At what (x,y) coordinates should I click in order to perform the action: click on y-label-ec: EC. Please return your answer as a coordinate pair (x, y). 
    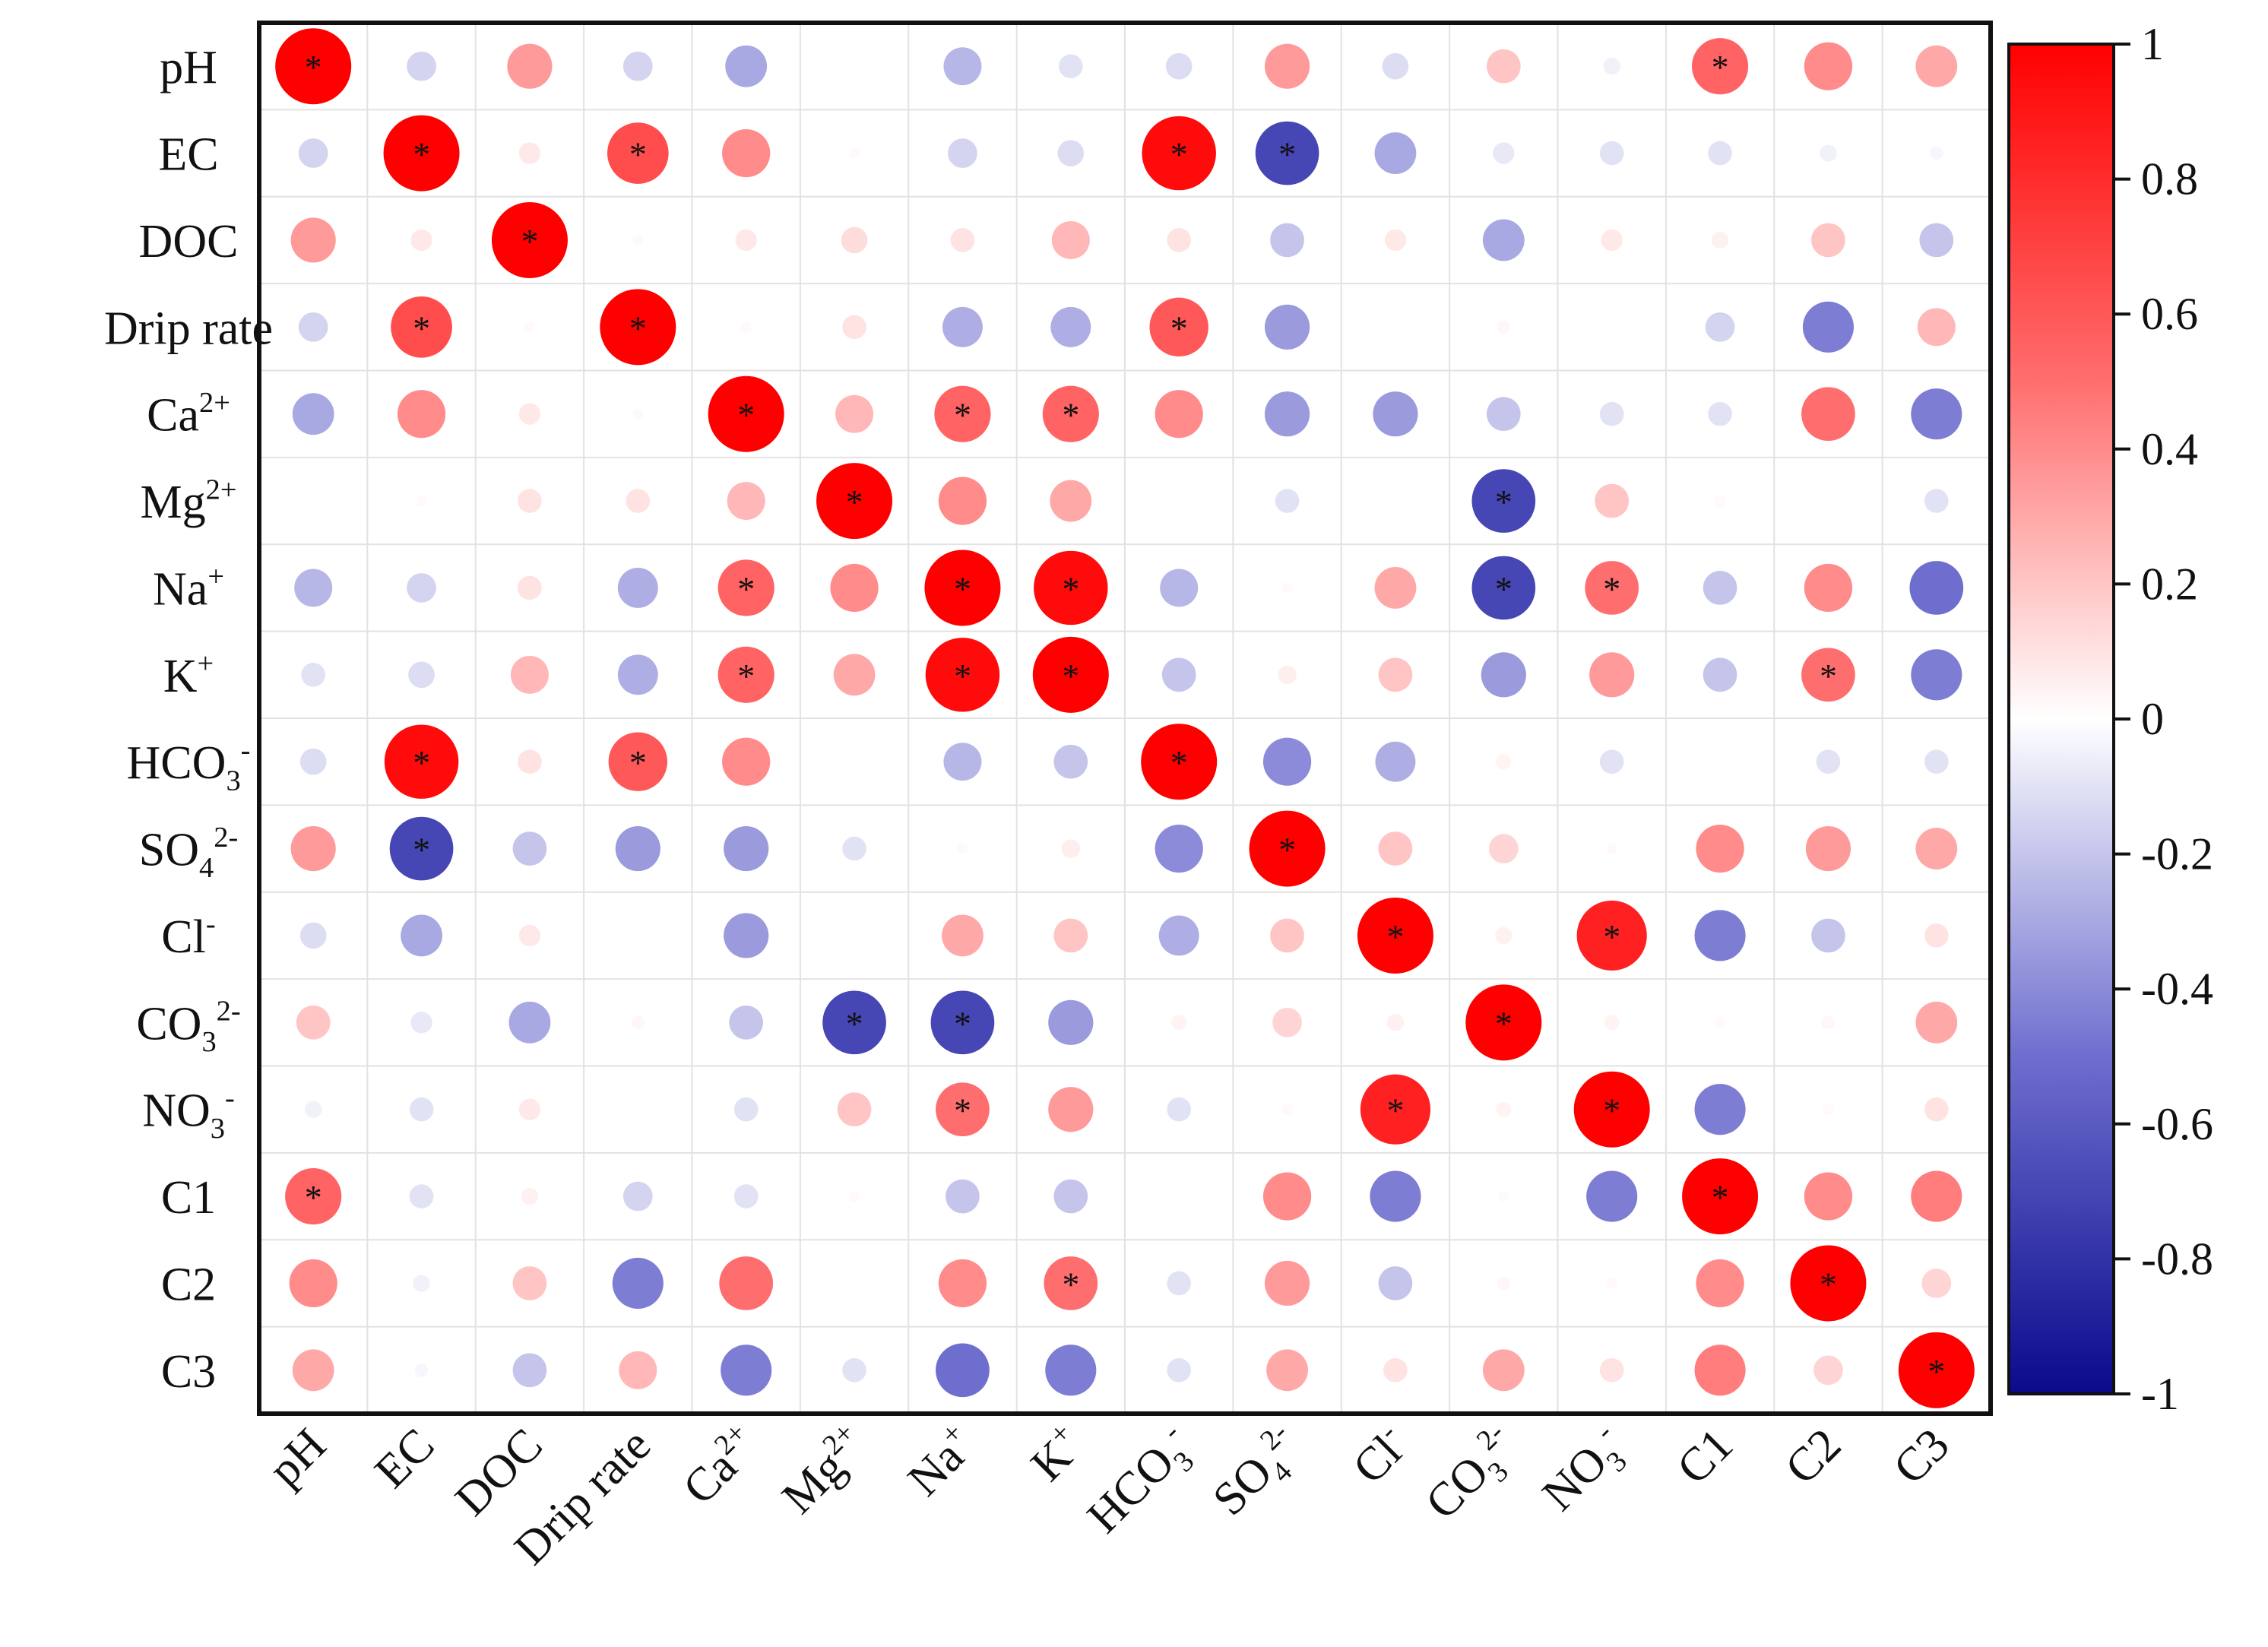
    Looking at the image, I should click on (188, 155).